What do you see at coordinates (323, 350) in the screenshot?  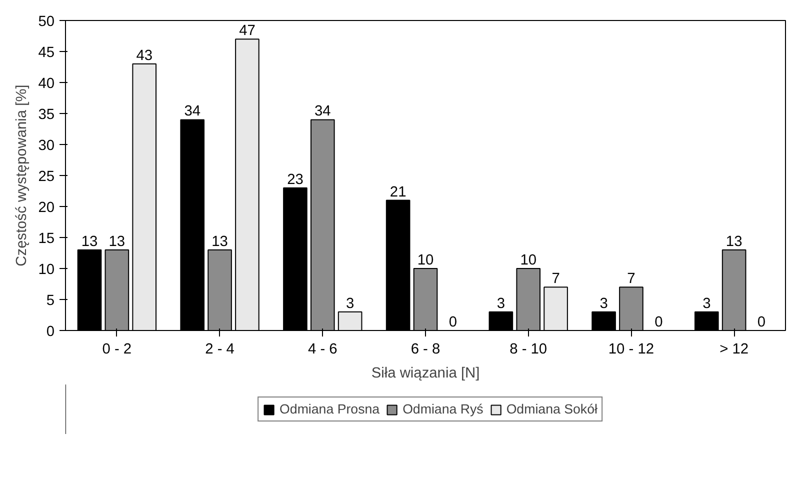 I see `x-tick-label: 4 - 6` at bounding box center [323, 350].